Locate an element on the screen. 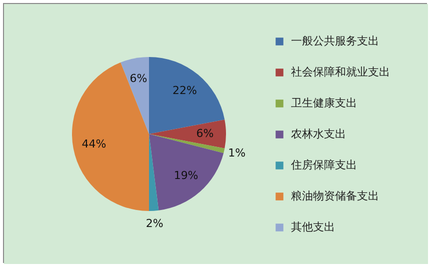  legend-label: 社会保障和就业支出 is located at coordinates (340, 72).